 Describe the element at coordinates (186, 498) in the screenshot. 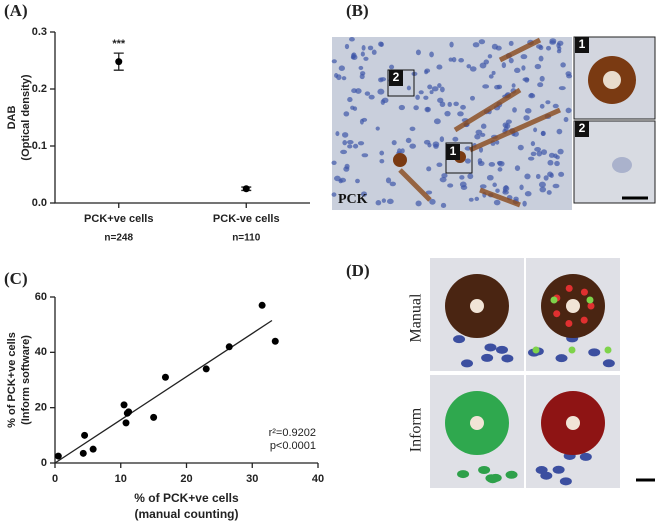

I see `x-axis-label: % of PCK+ve cells` at that location.